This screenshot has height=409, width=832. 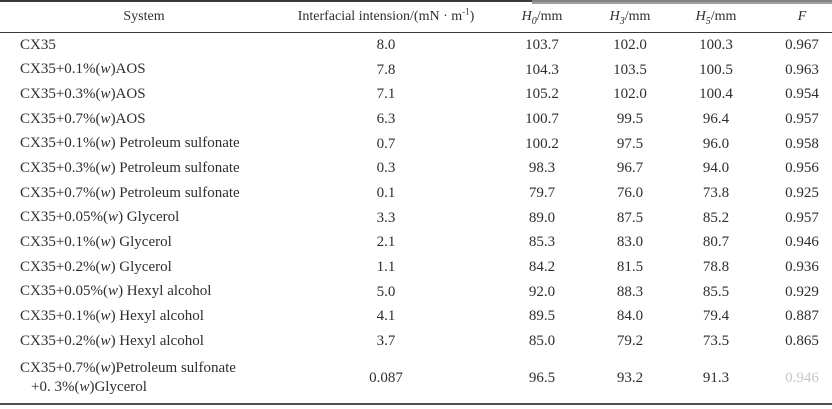 I want to click on col-header-system: System, so click(x=144, y=17).